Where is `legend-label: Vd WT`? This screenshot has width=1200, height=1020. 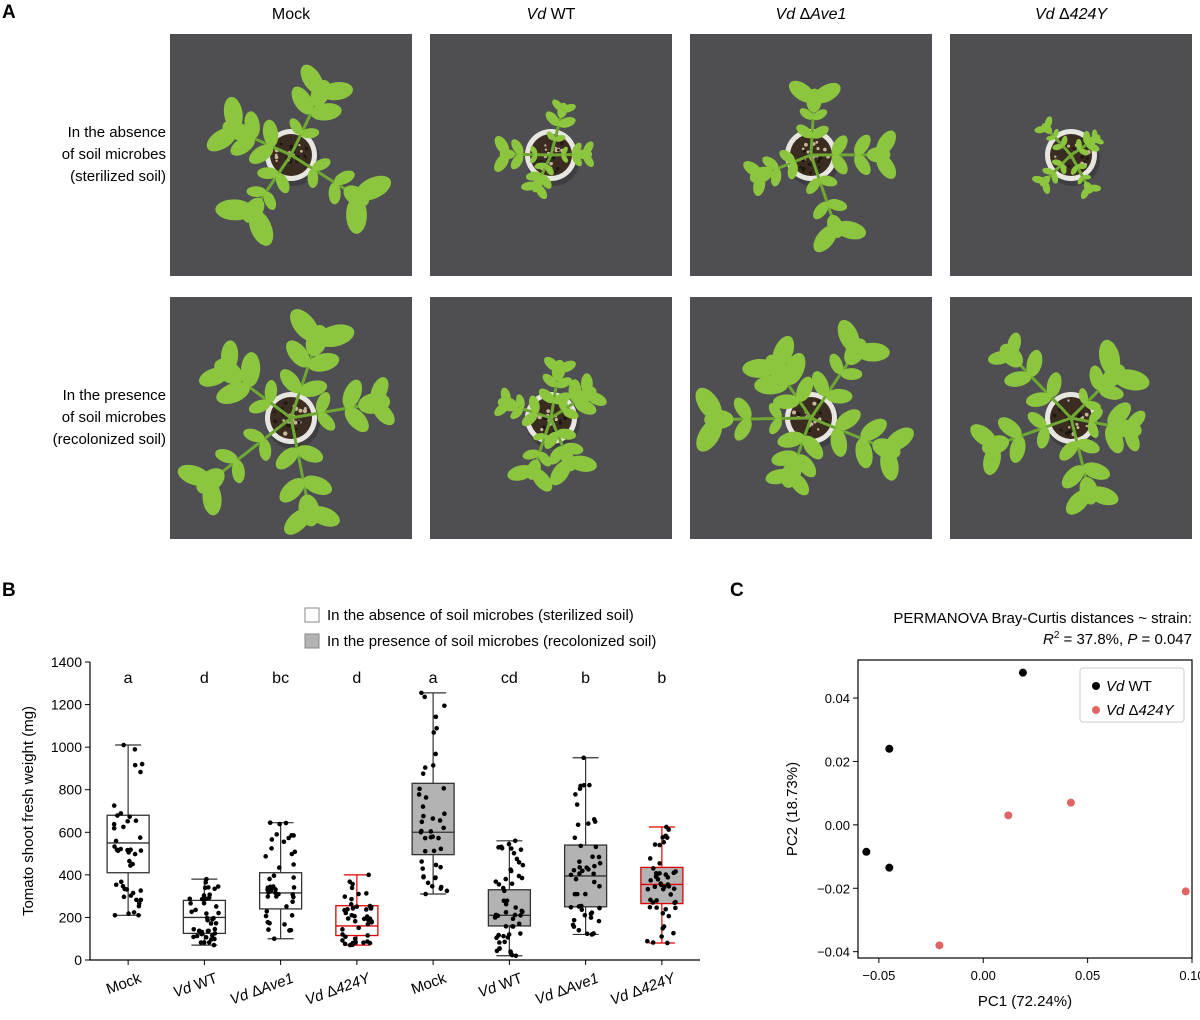 legend-label: Vd WT is located at coordinates (1129, 686).